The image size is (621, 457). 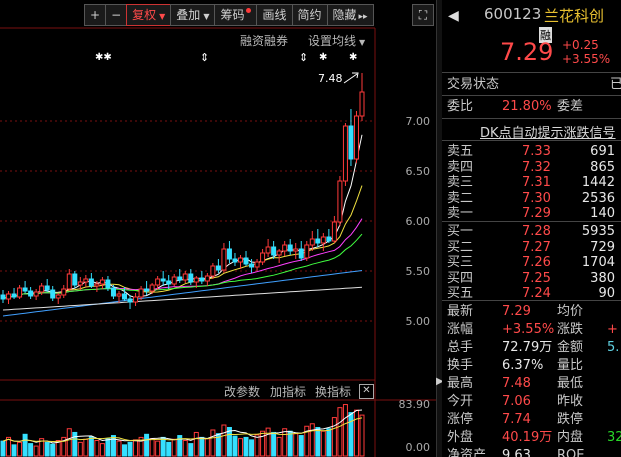 I want to click on close-indicator-button: ✕, so click(x=366, y=391).